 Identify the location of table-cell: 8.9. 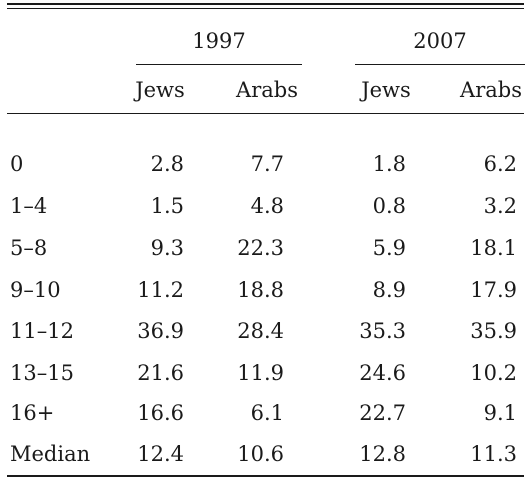
(389, 290).